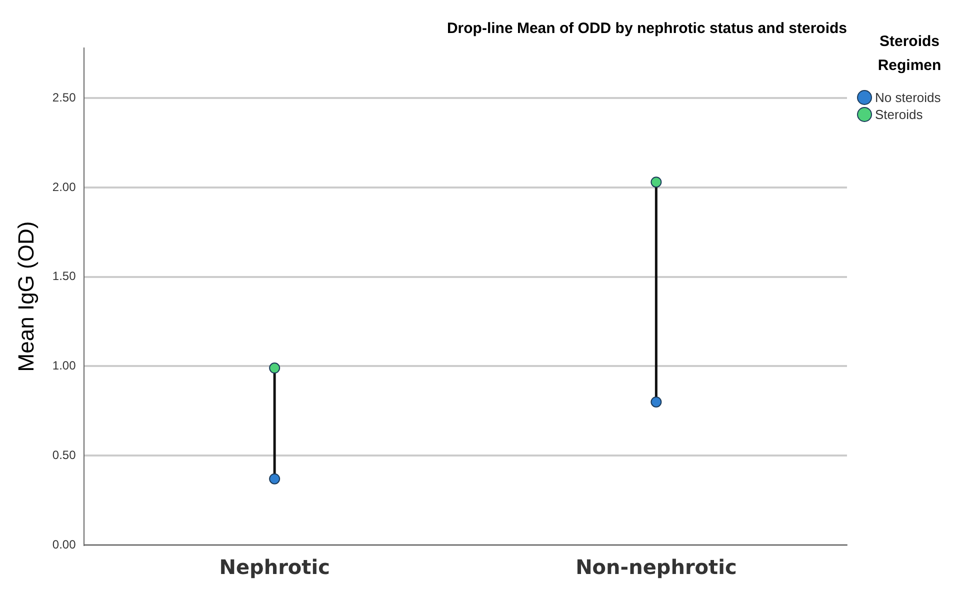 The height and width of the screenshot is (603, 967). What do you see at coordinates (274, 567) in the screenshot?
I see `x-tick-label: Nephrotic` at bounding box center [274, 567].